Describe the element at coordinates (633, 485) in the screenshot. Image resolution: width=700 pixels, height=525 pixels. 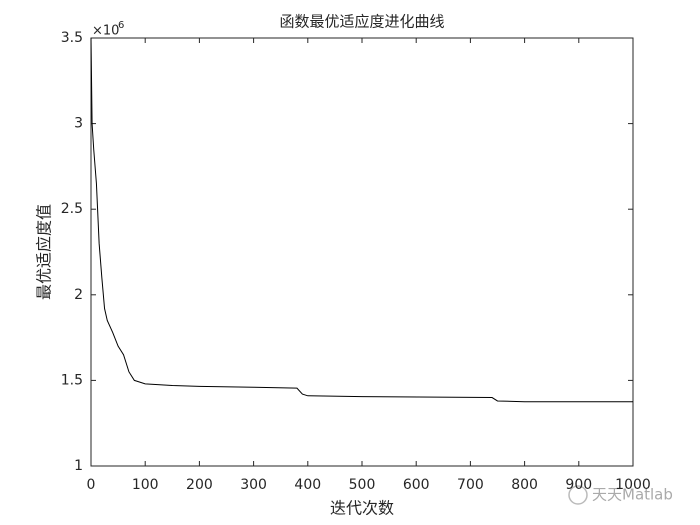
I see `x-tick-label: 1000` at that location.